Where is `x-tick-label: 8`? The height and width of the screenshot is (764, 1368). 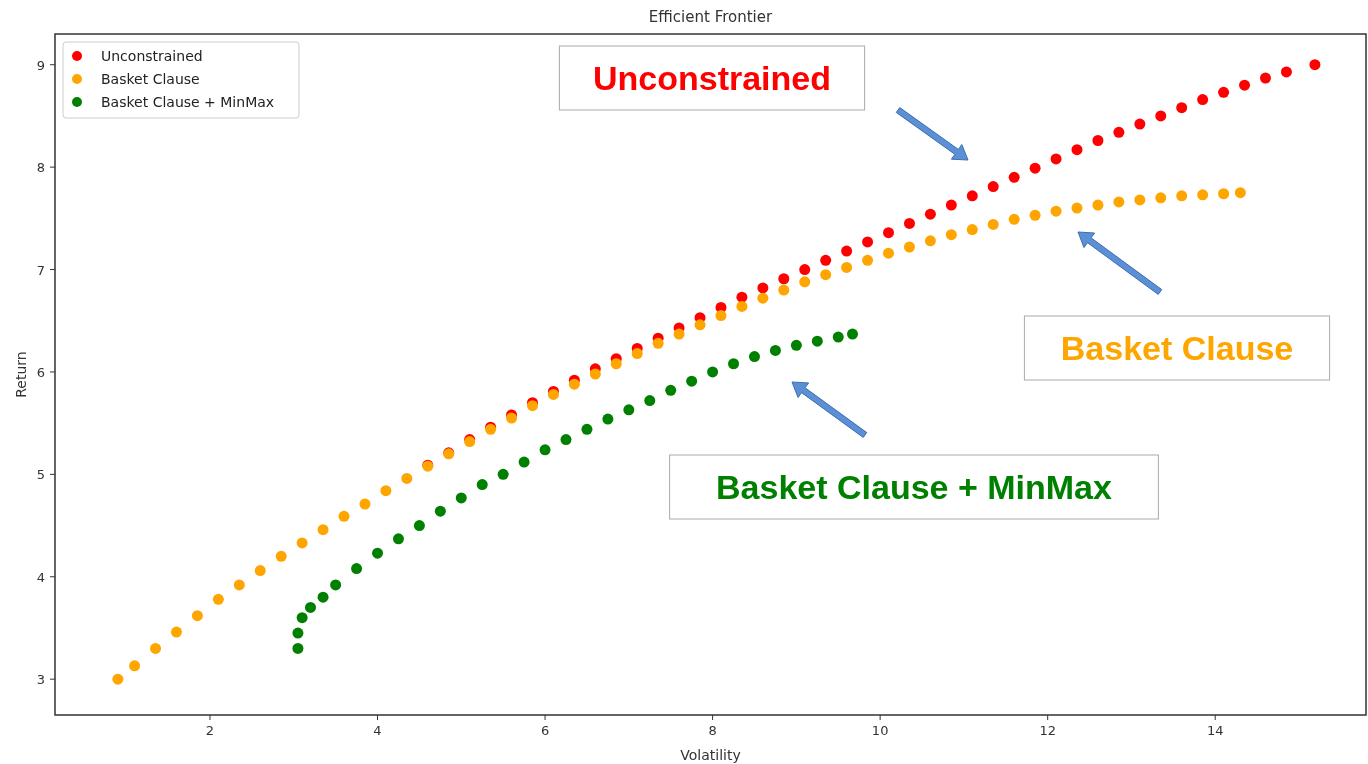
x-tick-label: 8 is located at coordinates (712, 730).